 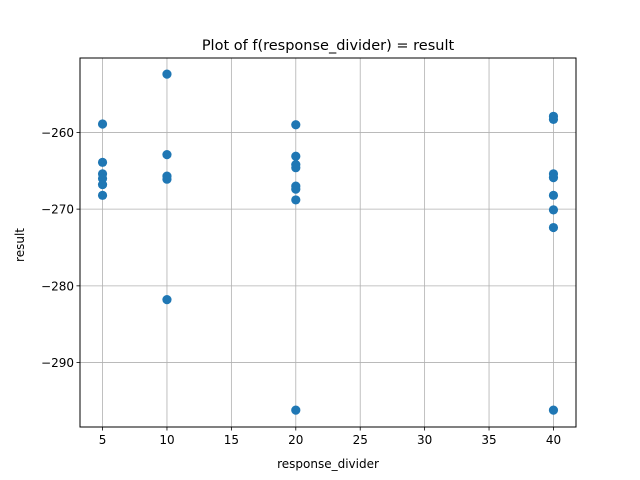 I want to click on x-tick-label: 5, so click(x=103, y=440).